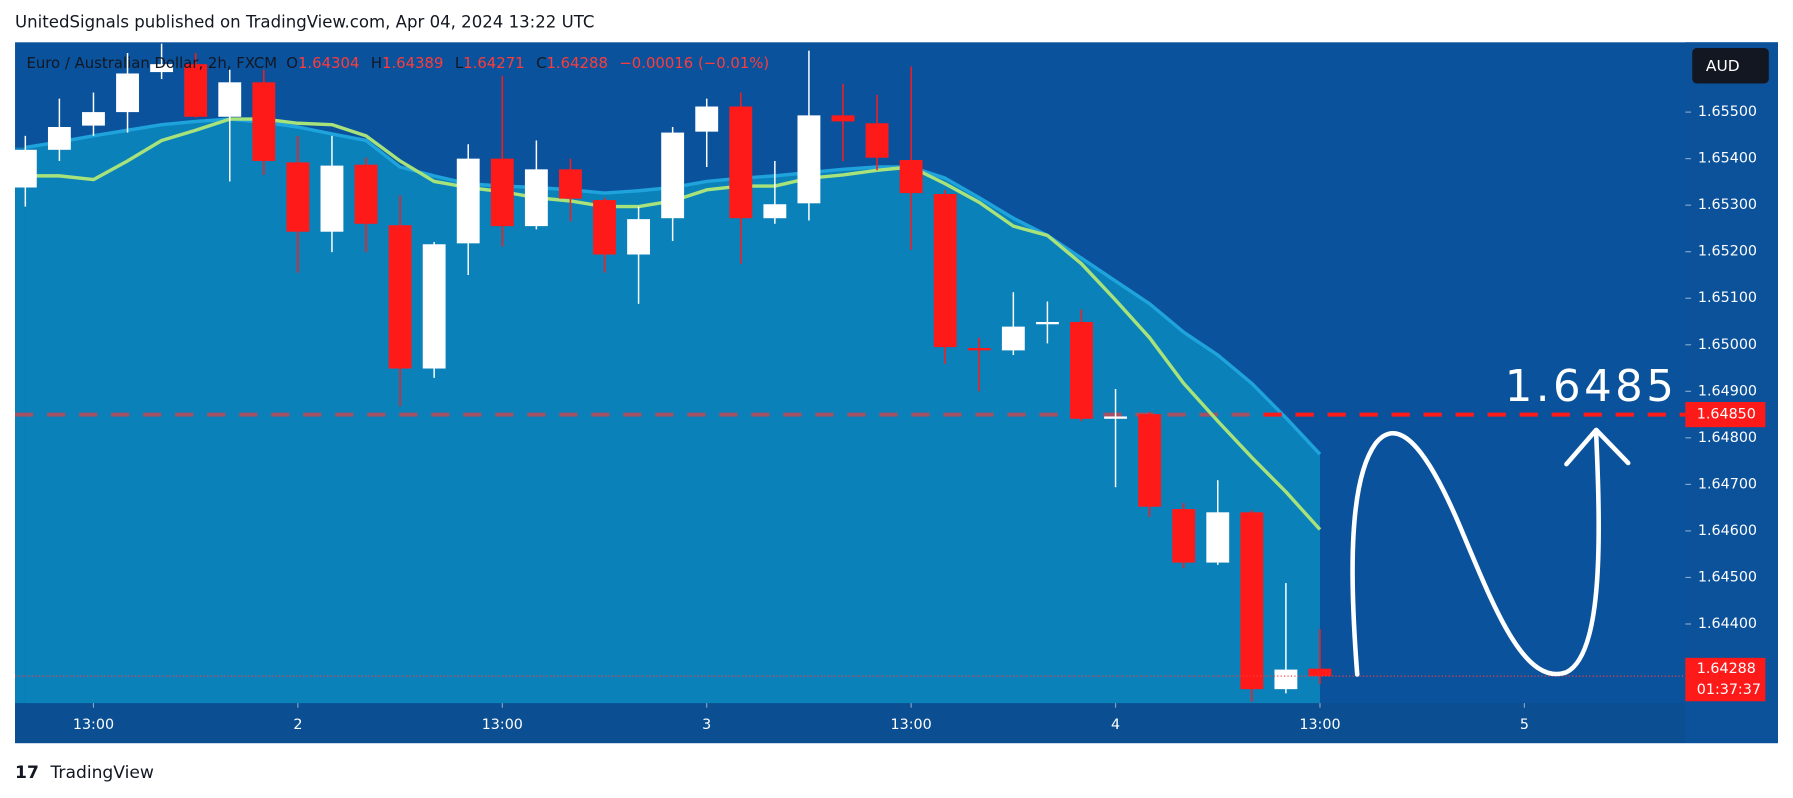 Image resolution: width=1793 pixels, height=798 pixels. What do you see at coordinates (1727, 391) in the screenshot?
I see `y-tick-label: 1.64900` at bounding box center [1727, 391].